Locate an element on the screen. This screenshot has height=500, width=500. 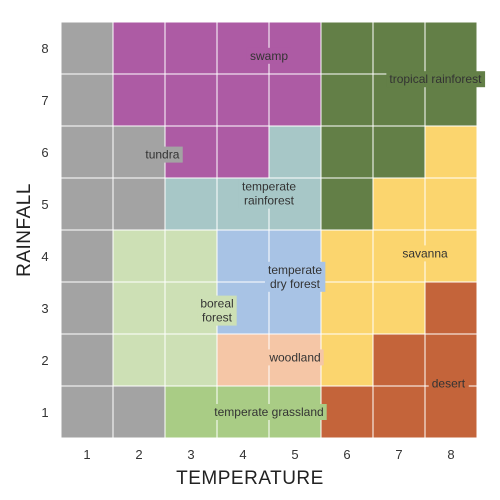
x-tick-label: 2 is located at coordinates (138, 454).